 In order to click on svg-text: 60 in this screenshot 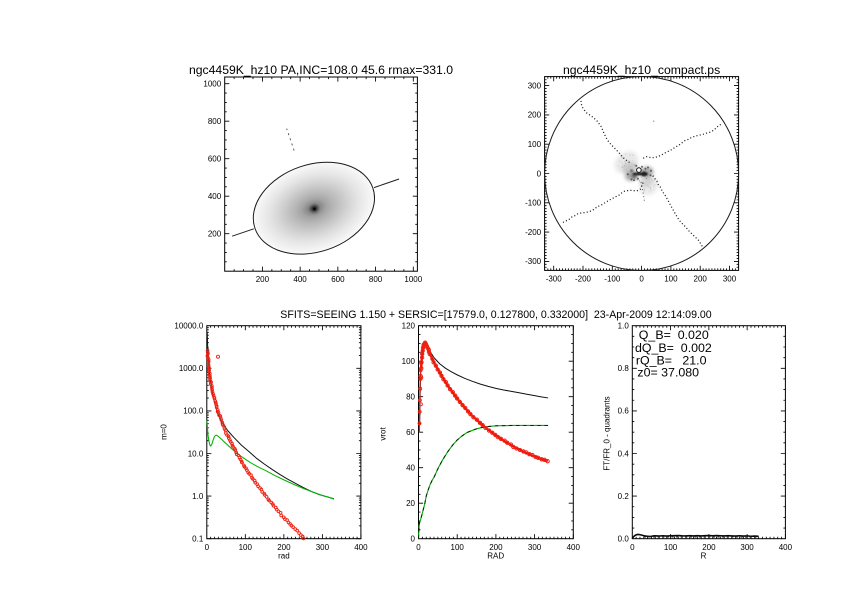, I will do `click(410, 432)`.